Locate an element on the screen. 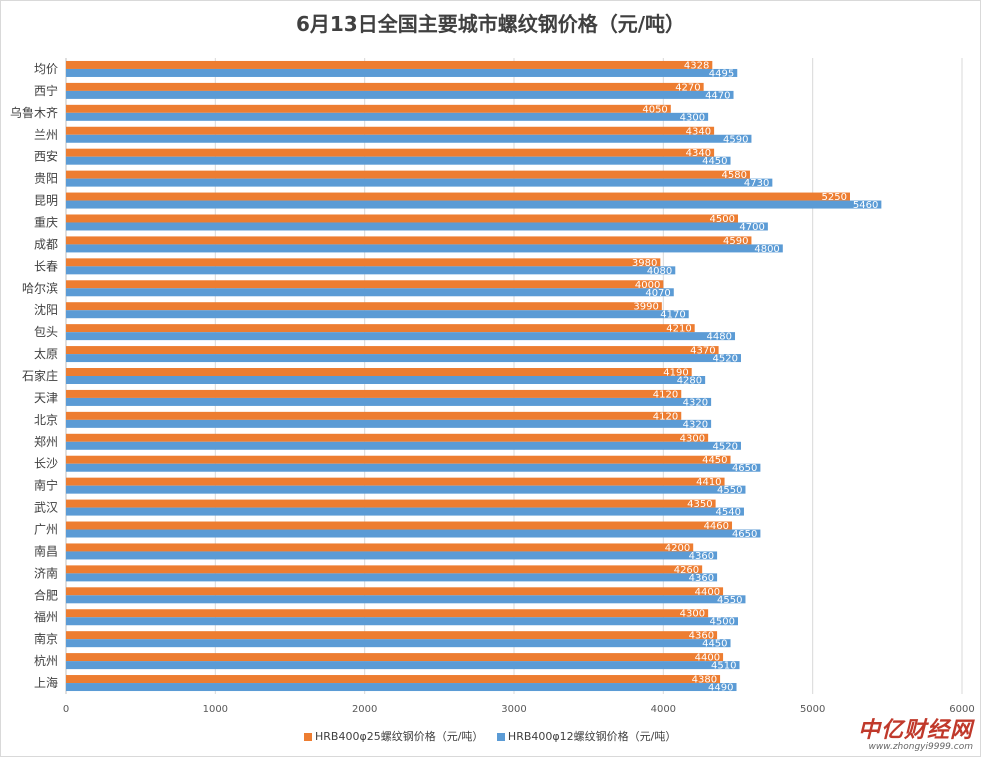 The height and width of the screenshot is (757, 981). category-label-19: 南宁 is located at coordinates (46, 485).